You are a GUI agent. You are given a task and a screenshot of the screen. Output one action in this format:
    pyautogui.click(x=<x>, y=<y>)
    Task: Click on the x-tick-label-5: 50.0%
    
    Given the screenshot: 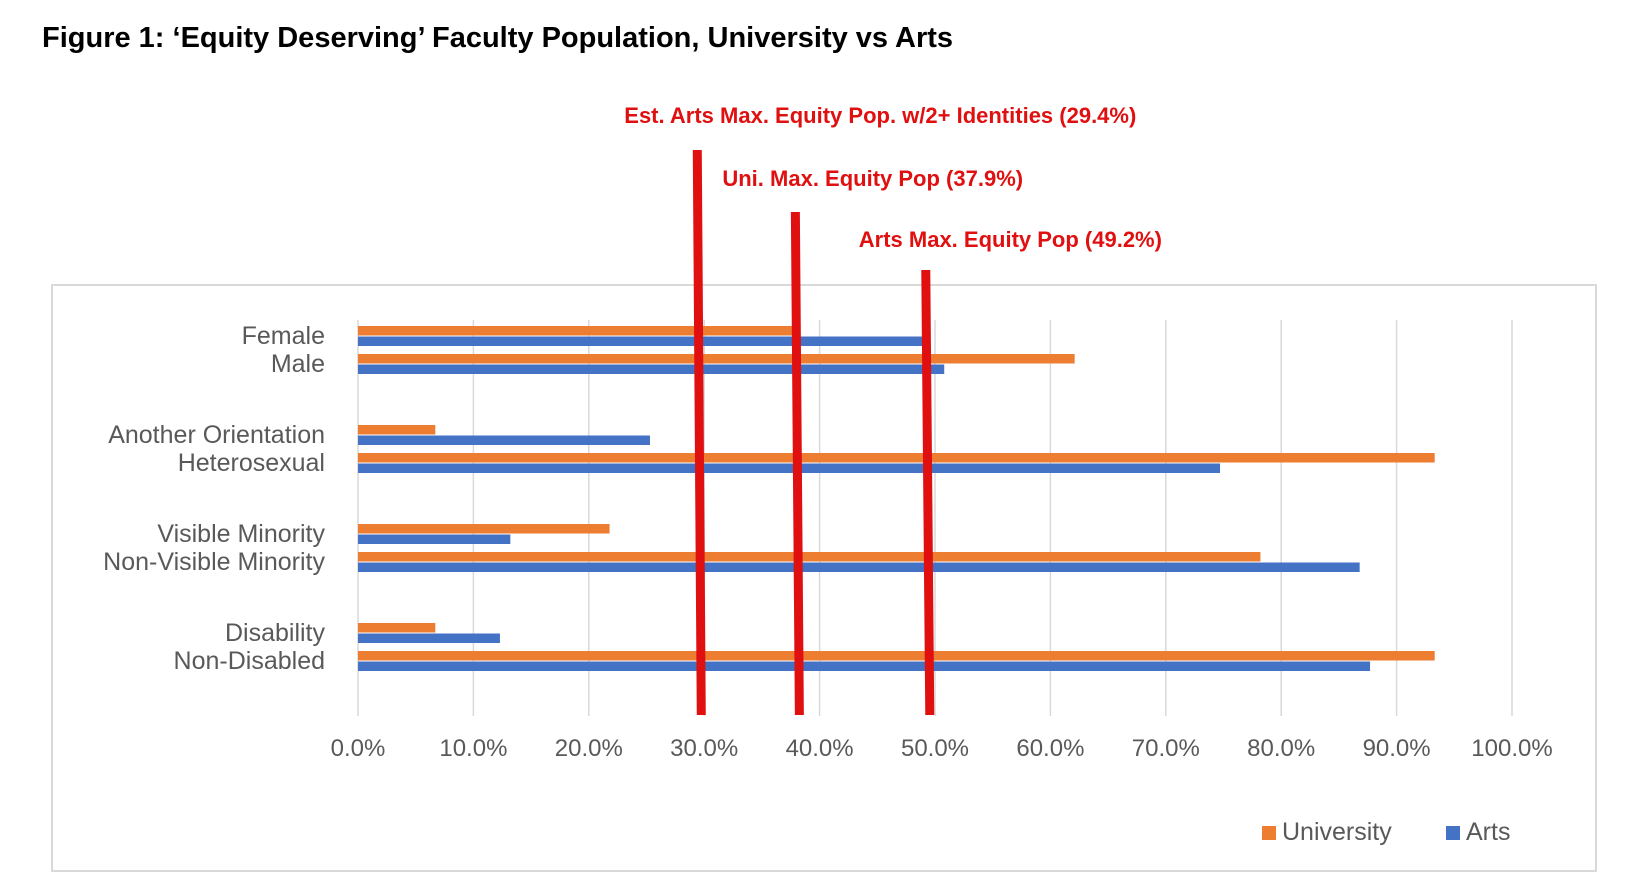 What is the action you would take?
    pyautogui.click(x=935, y=748)
    